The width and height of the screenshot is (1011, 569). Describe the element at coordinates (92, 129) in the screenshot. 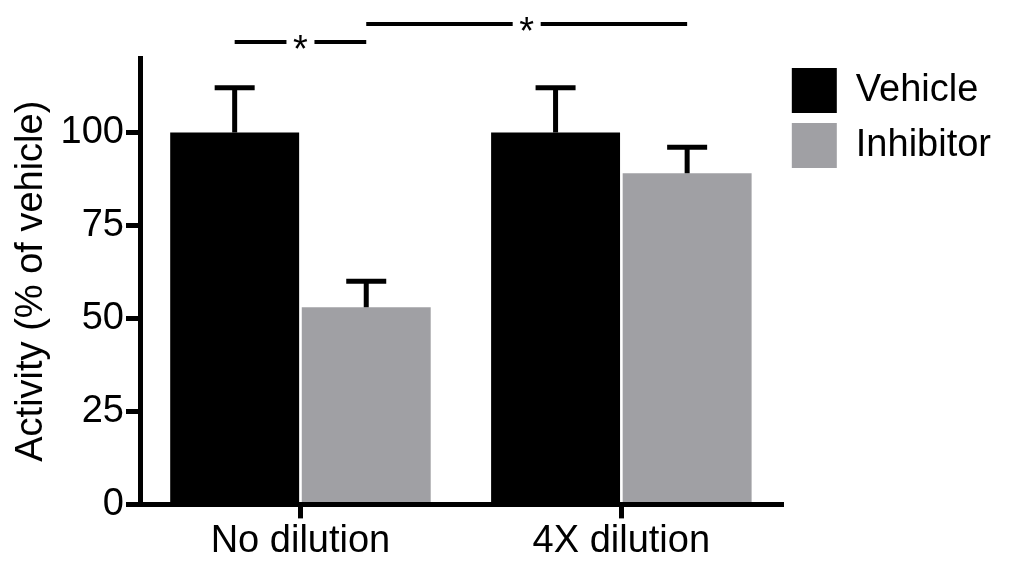

I see `y-tick-label: 100` at that location.